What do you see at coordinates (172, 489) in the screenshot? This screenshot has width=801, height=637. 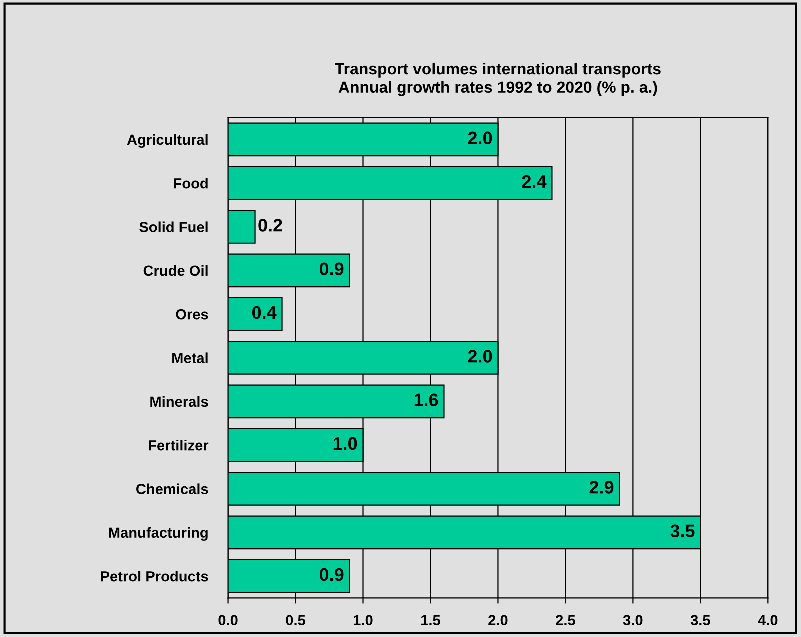 I see `y-tick-label: Chemicals` at bounding box center [172, 489].